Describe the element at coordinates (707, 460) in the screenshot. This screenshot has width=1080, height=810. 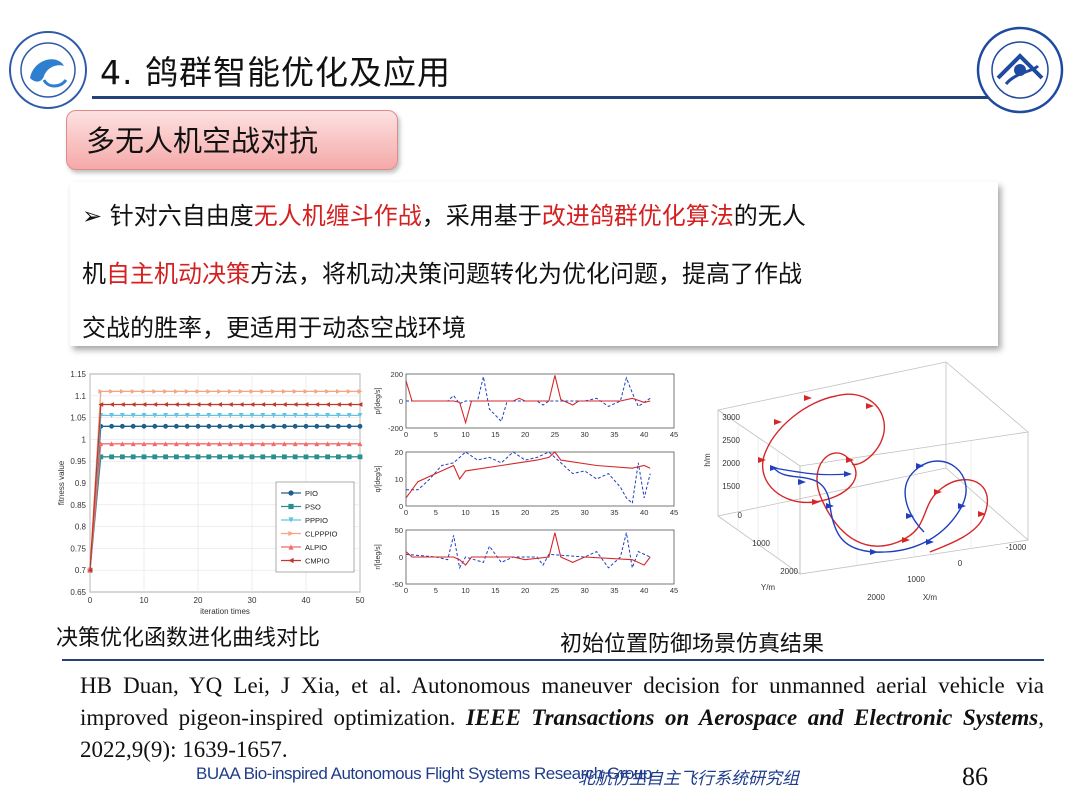
I see `z-axis-label: h/m` at that location.